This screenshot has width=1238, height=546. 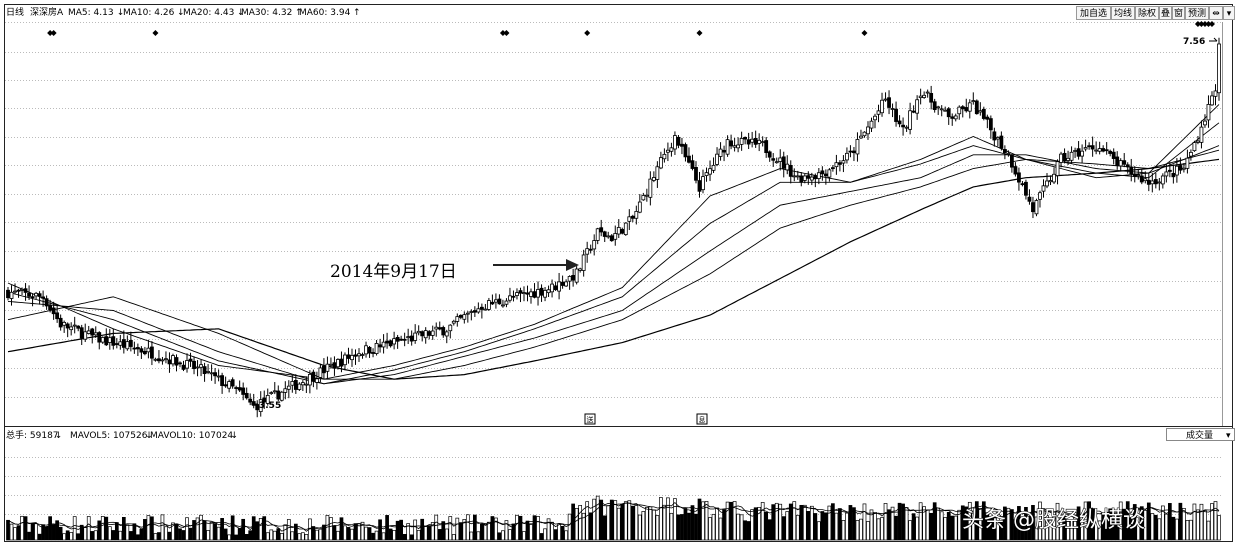 What do you see at coordinates (590, 419) in the screenshot?
I see `event-box-1: 送` at bounding box center [590, 419].